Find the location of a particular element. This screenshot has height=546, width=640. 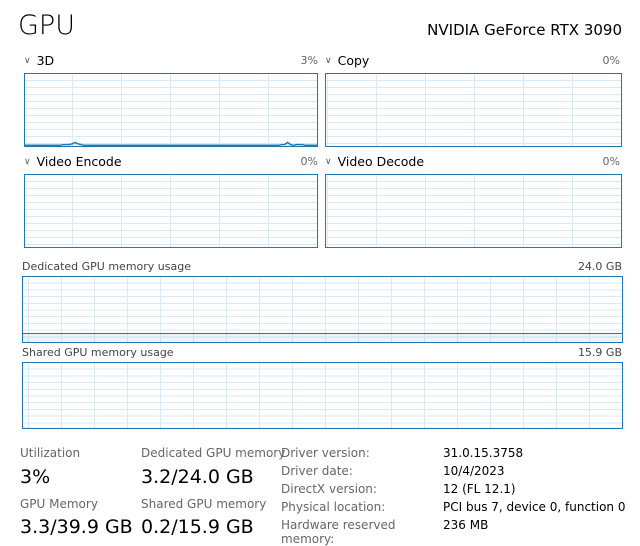

engine-selector-copy: ∨ Copy is located at coordinates (347, 60).